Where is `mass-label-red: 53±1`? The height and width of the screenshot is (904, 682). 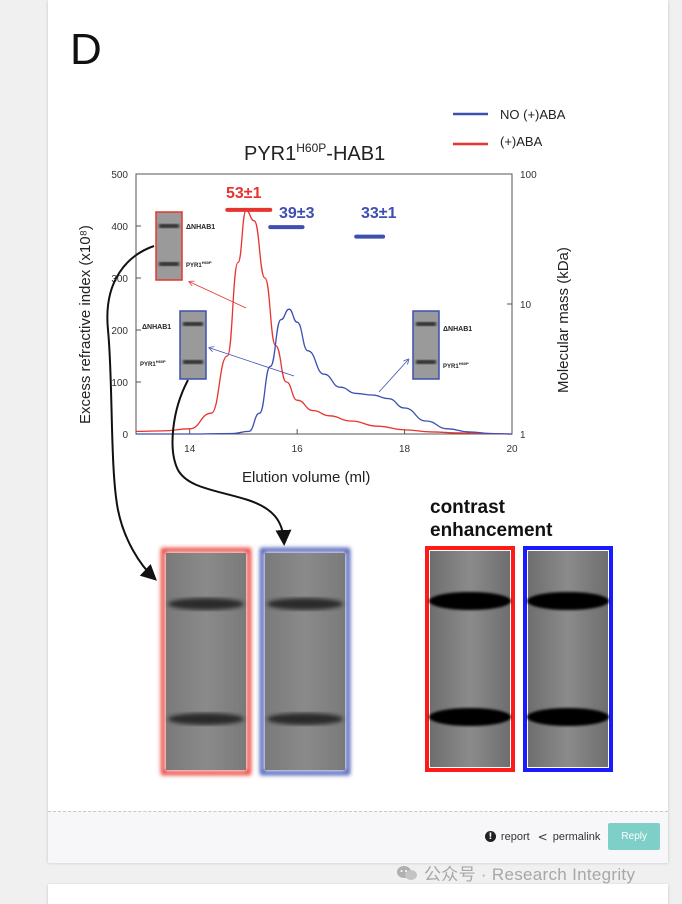
mass-label-red: 53±1 is located at coordinates (244, 193).